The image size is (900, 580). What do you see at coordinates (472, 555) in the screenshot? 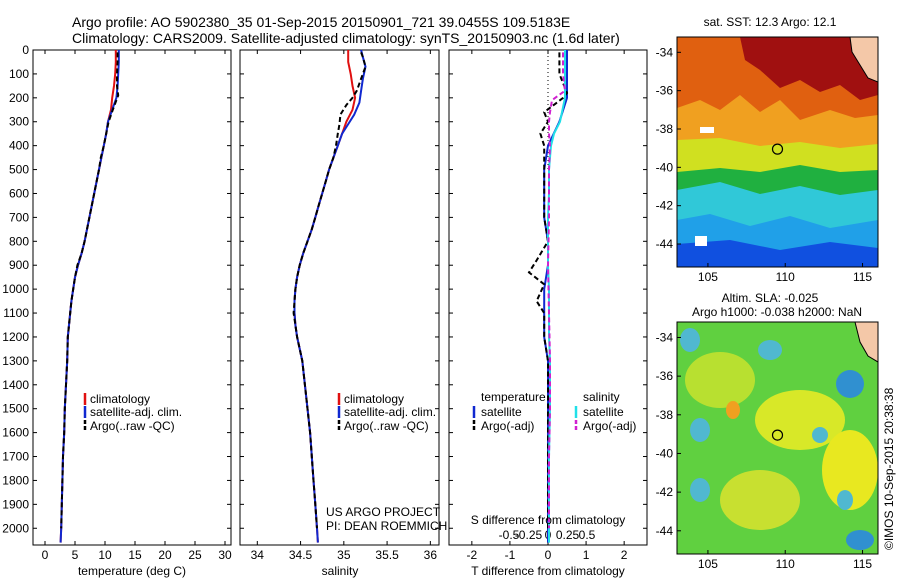
I see `x-tick-label: -2` at bounding box center [472, 555].